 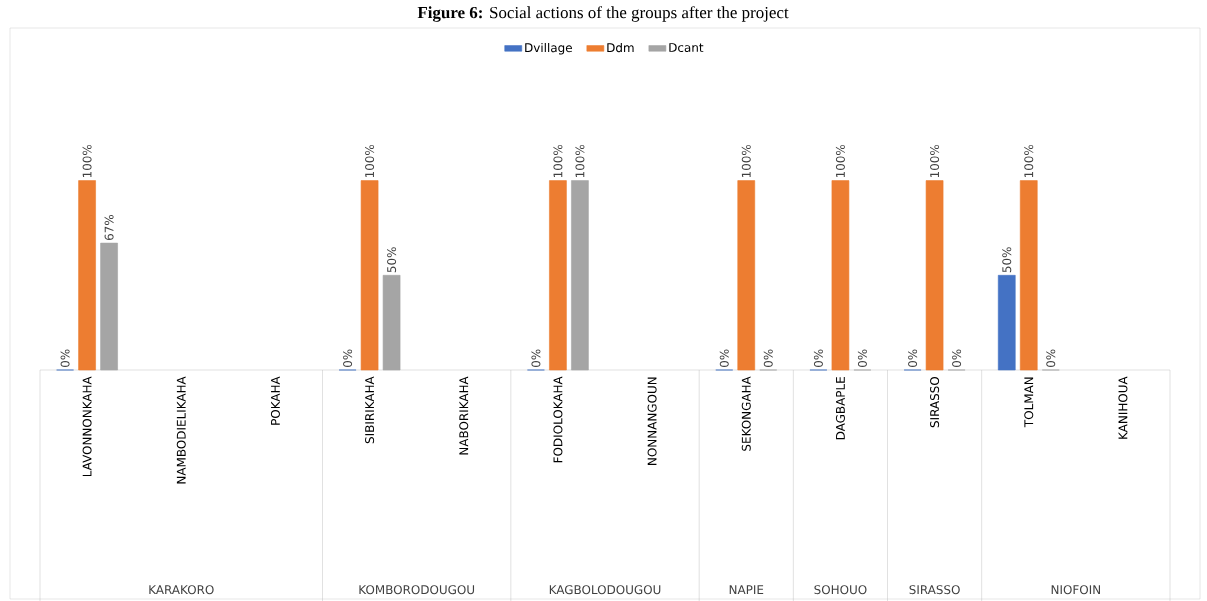 I want to click on x-tick-label: TOLMAN, so click(x=1029, y=402).